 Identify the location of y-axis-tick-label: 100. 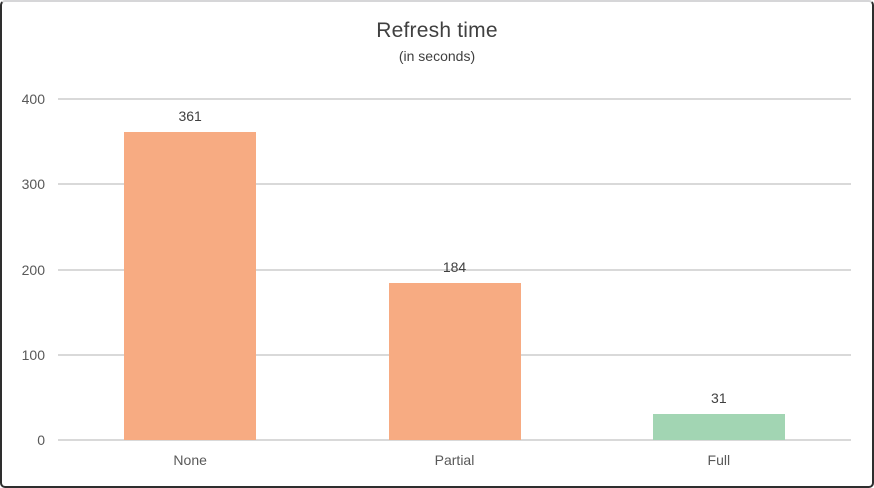
(33, 354).